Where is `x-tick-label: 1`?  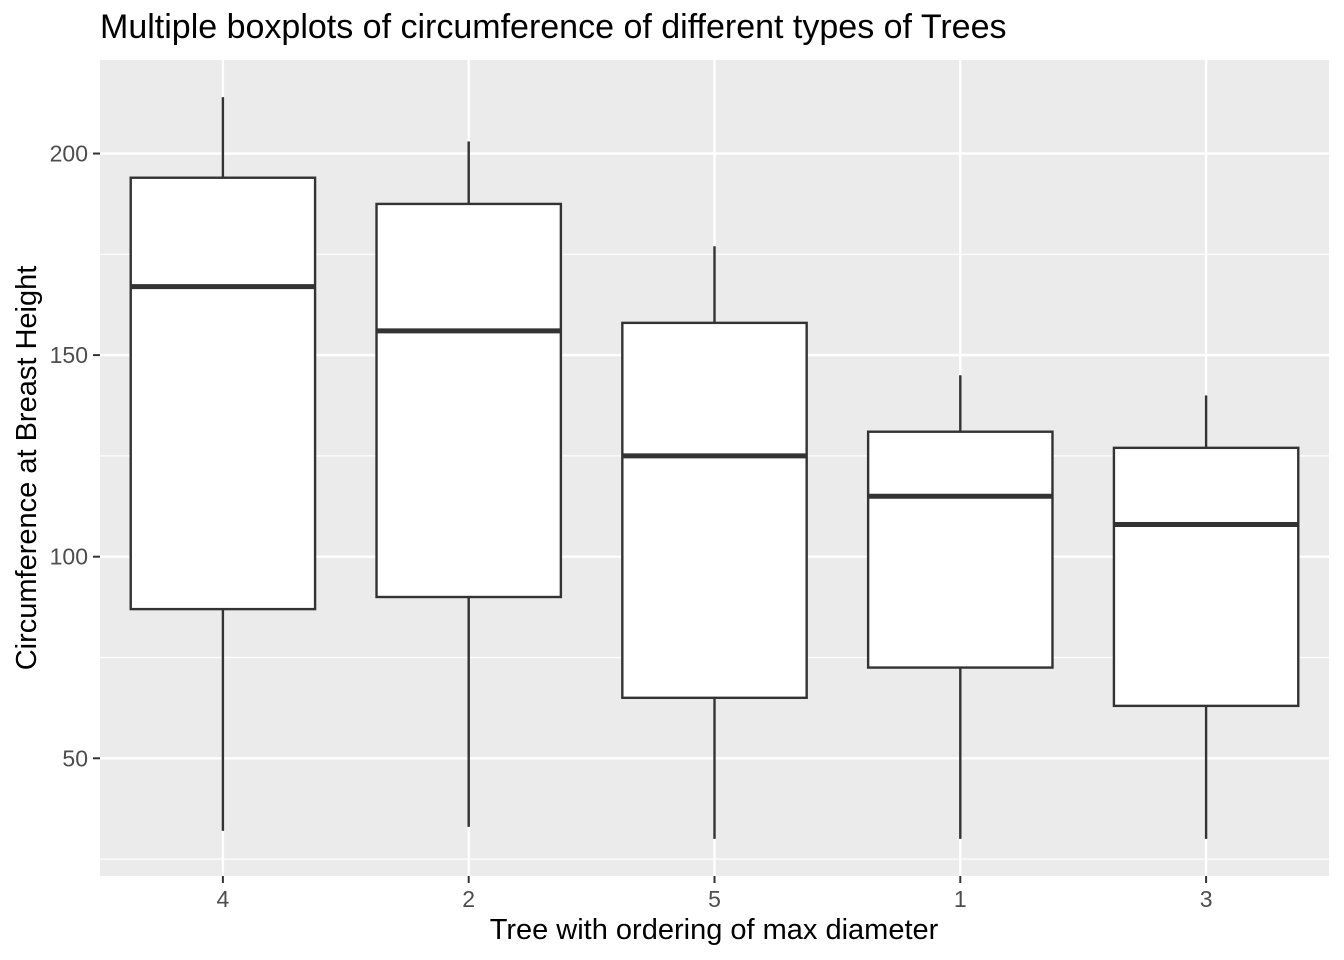
x-tick-label: 1 is located at coordinates (960, 899).